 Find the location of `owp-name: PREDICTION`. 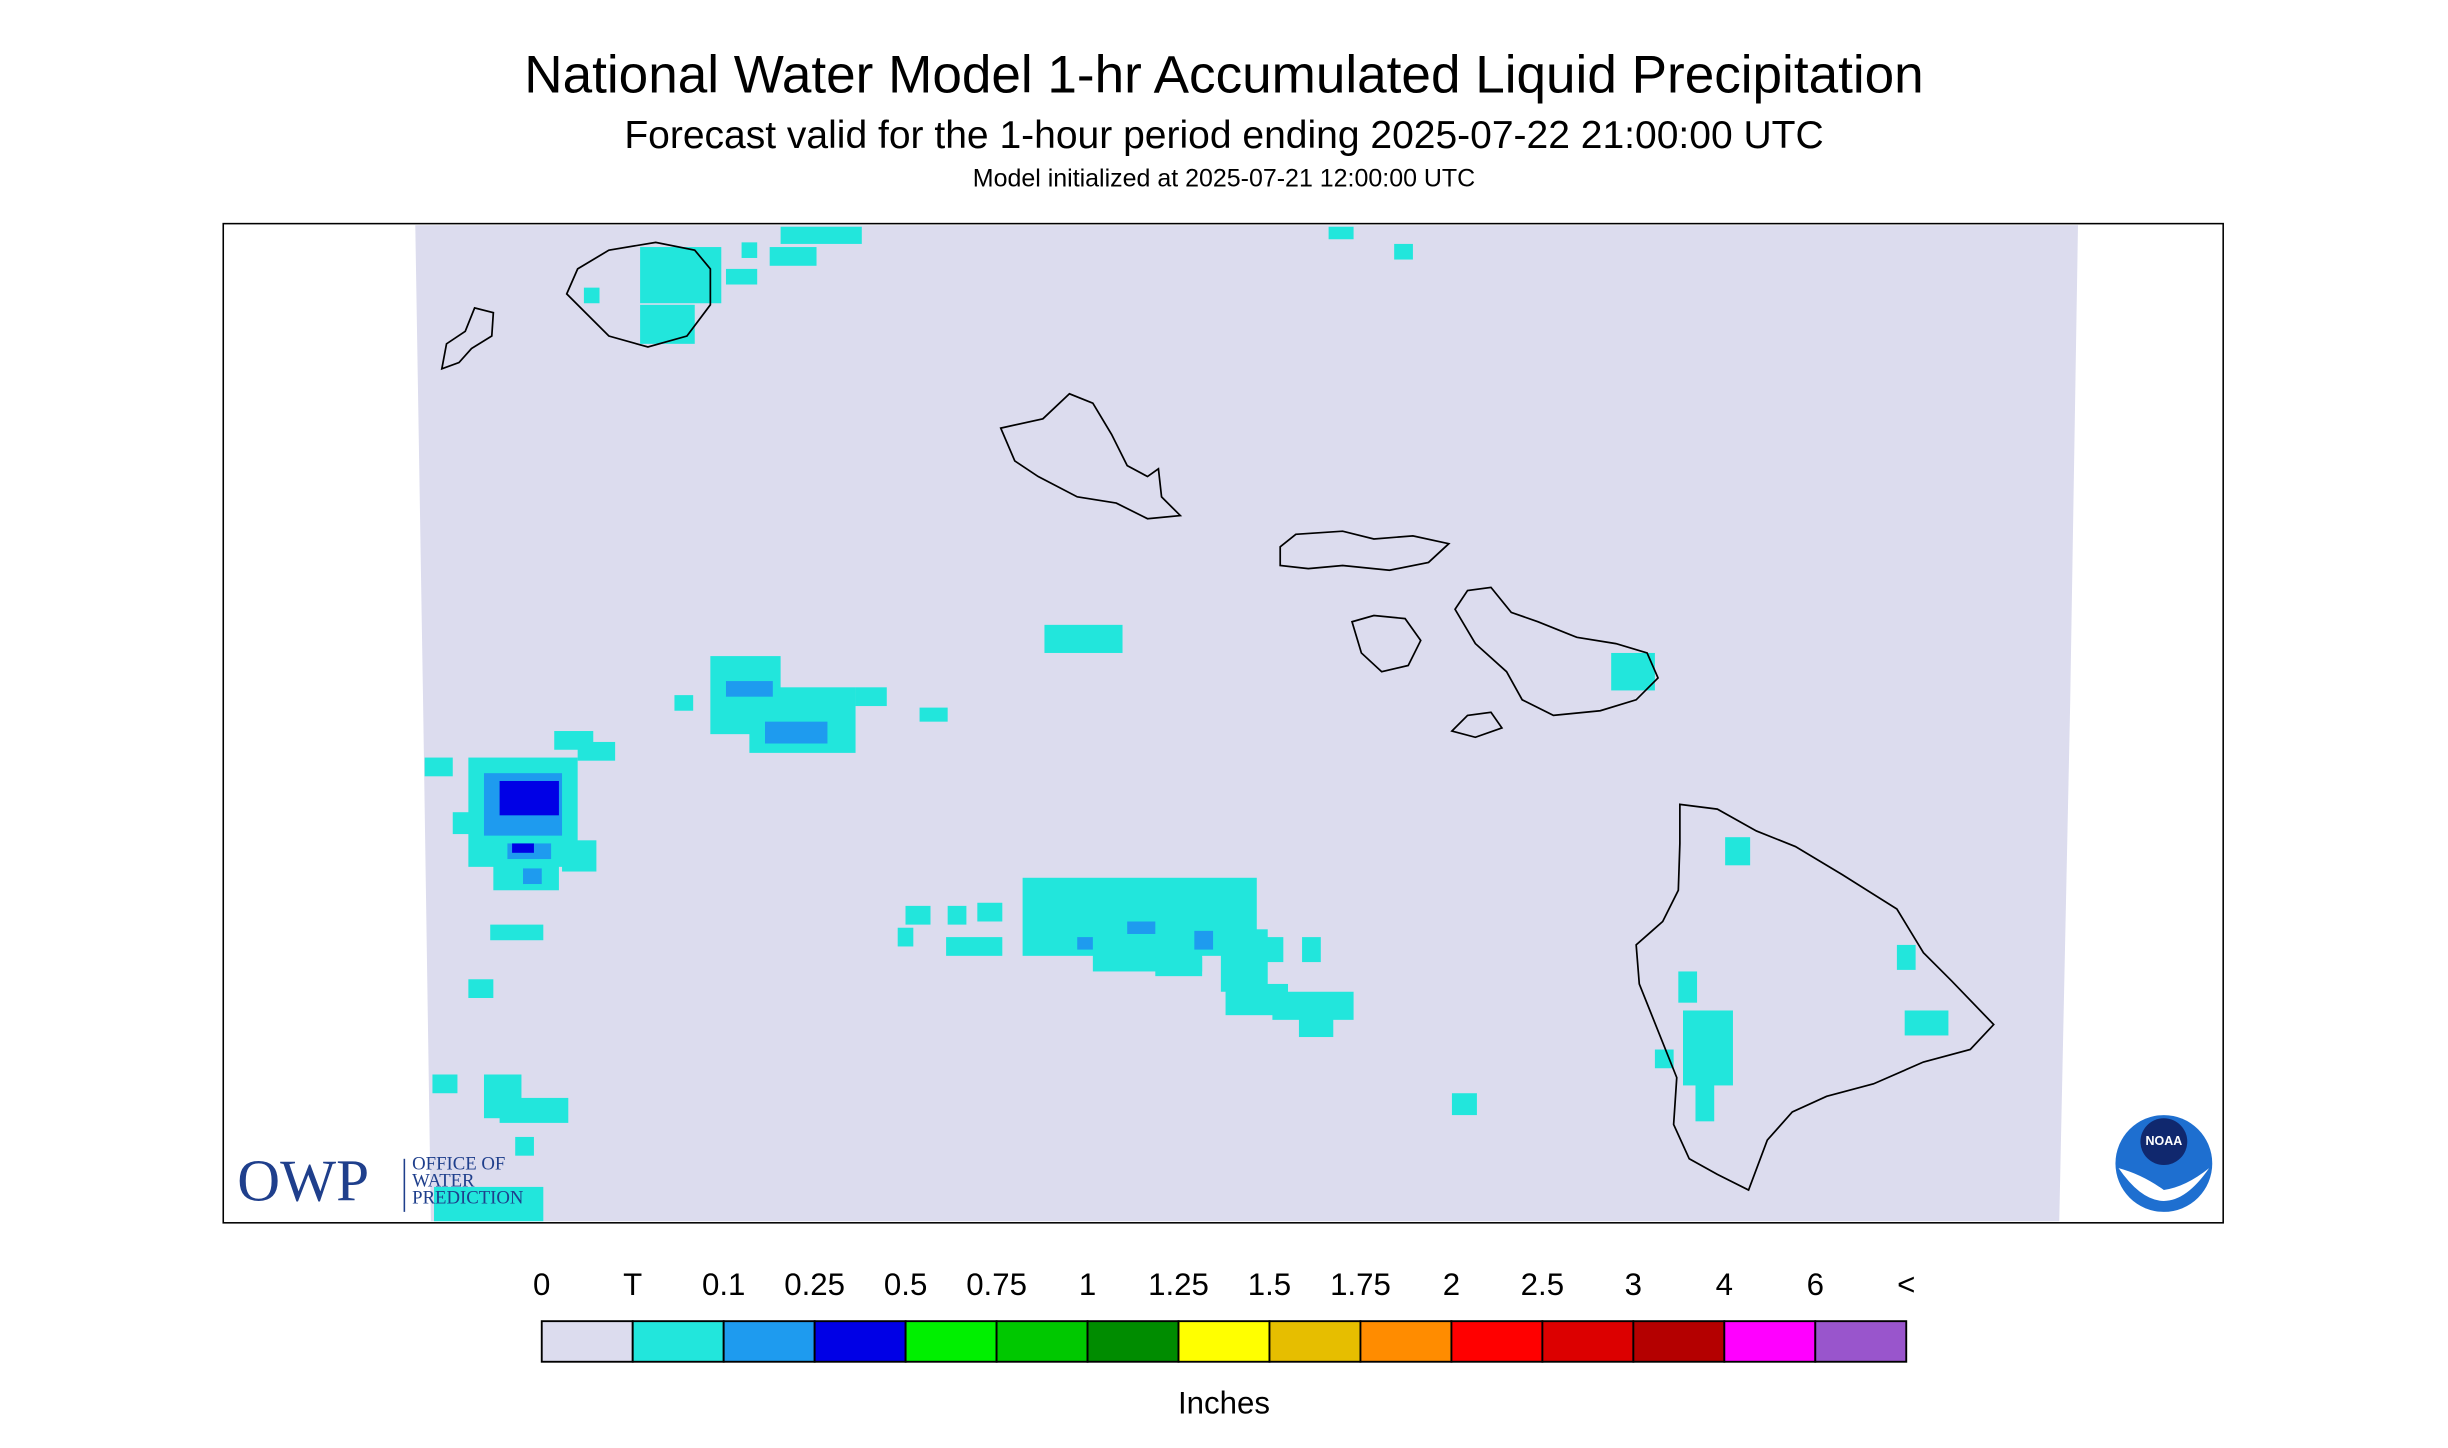

owp-name: PREDICTION is located at coordinates (468, 1198).